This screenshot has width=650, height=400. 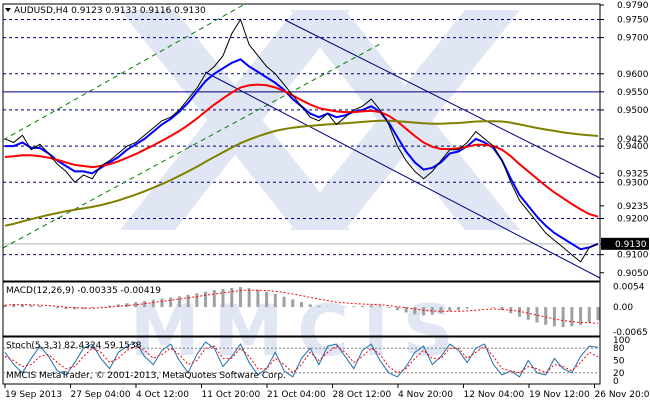 What do you see at coordinates (124, 72) in the screenshot?
I see `channel-up-upper` at bounding box center [124, 72].